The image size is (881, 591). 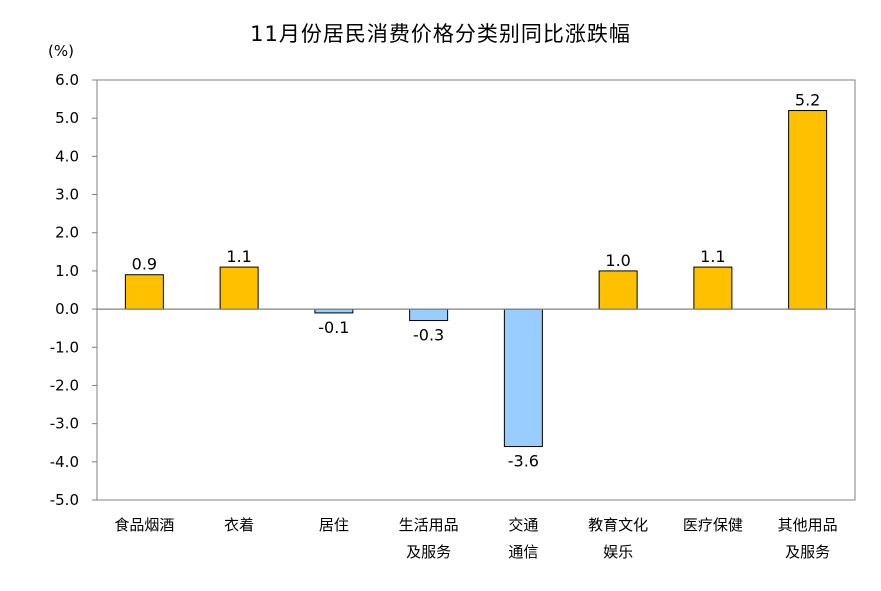 What do you see at coordinates (440, 34) in the screenshot?
I see `chart-title: 11月份居民消费价格分类别同比涨跌幅` at bounding box center [440, 34].